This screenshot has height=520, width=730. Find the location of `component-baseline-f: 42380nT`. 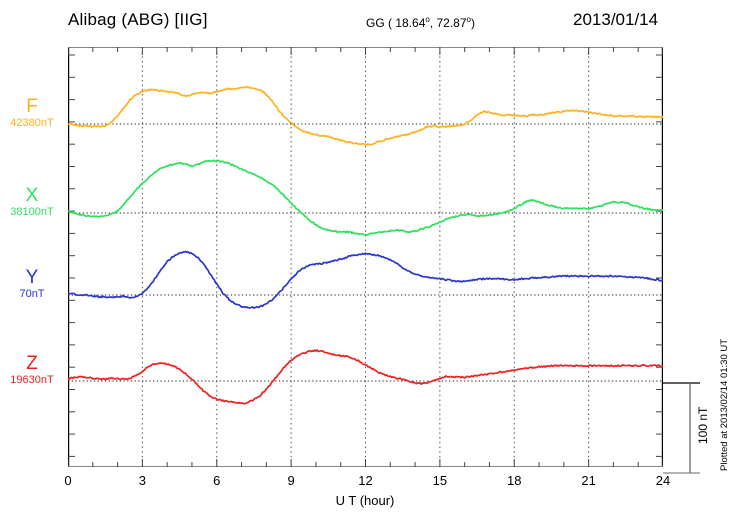

component-baseline-f: 42380nT is located at coordinates (32, 122).